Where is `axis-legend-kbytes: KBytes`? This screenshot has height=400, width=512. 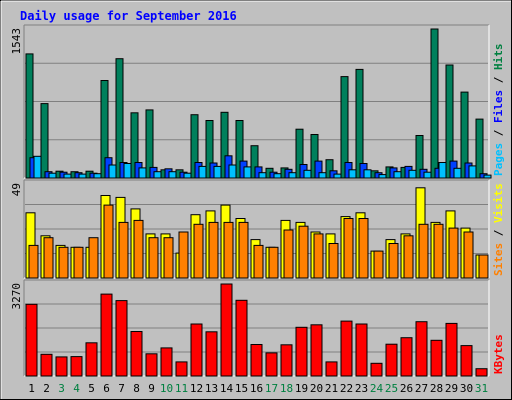
axis-legend-kbytes: KBytes is located at coordinates (498, 354).